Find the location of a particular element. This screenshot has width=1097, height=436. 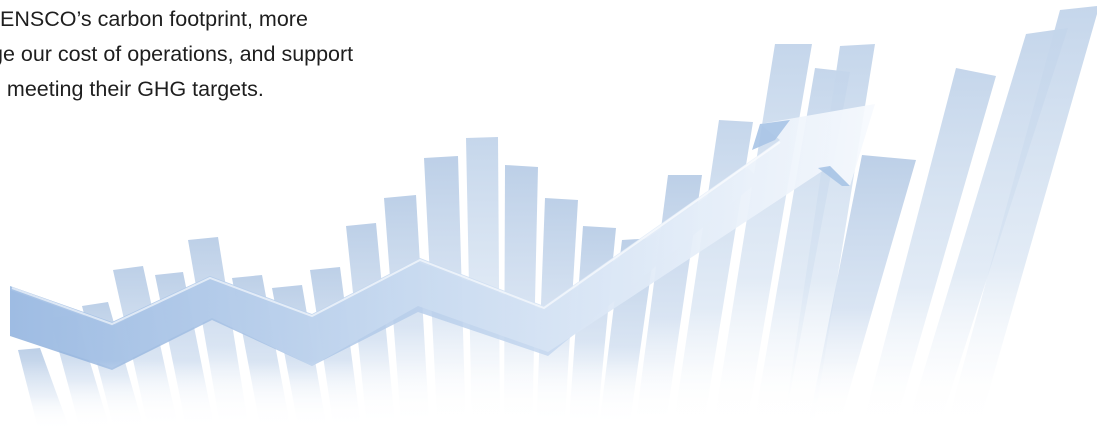

caption-line-3: n meeting their GHG targets. is located at coordinates (132, 89).